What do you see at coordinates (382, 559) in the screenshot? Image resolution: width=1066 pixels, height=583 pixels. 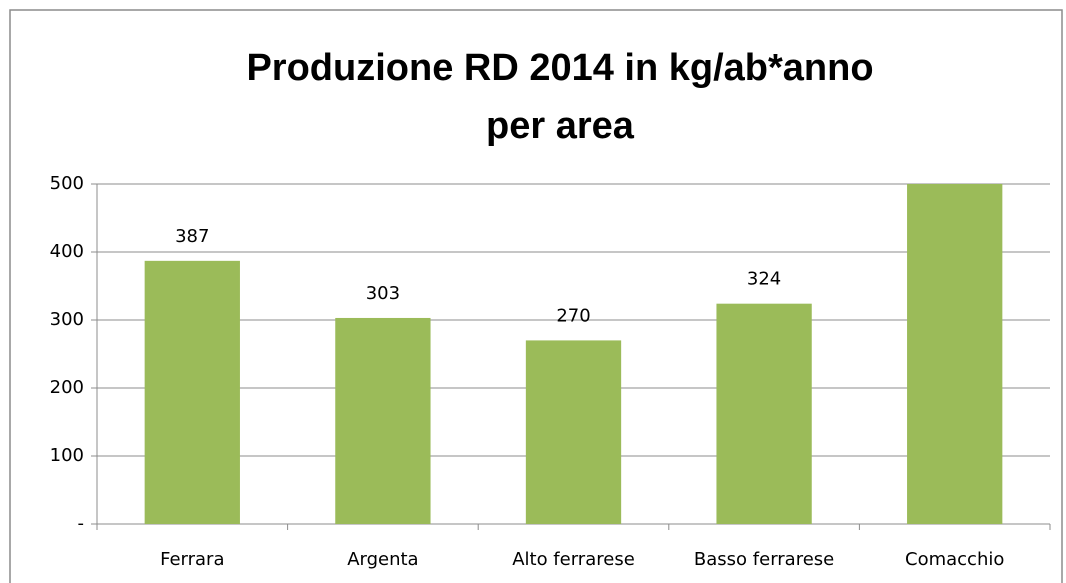 I see `x-tick-label: Argenta` at bounding box center [382, 559].